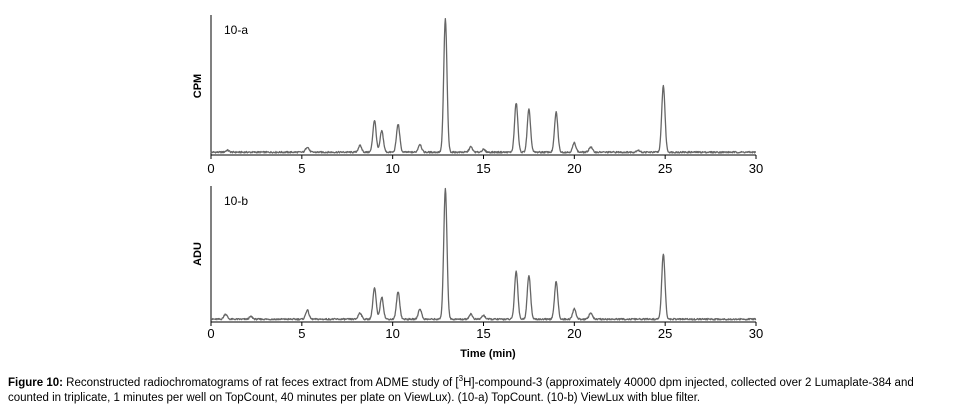  Describe the element at coordinates (461, 379) in the screenshot. I see `caption-superscript: 3` at that location.